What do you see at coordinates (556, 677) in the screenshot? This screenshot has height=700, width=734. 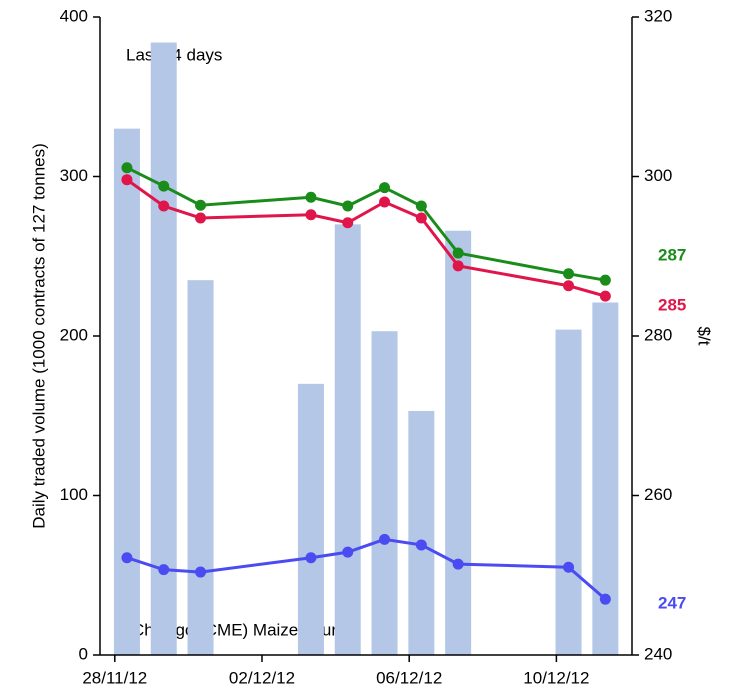 I see `x-tick-label: 10/12/12` at bounding box center [556, 677].